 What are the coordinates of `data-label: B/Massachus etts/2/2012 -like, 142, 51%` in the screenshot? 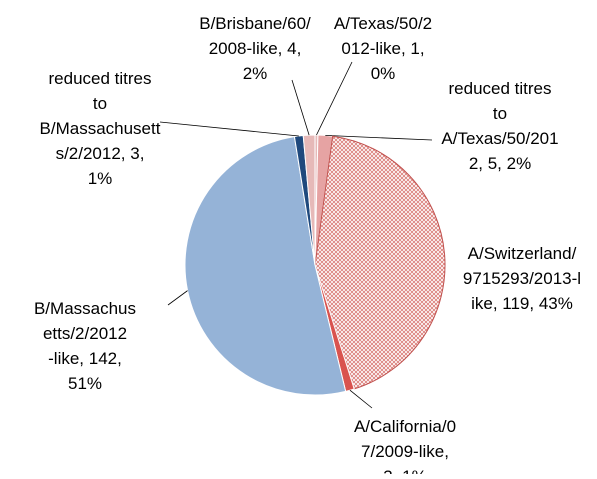 It's located at (85, 346).